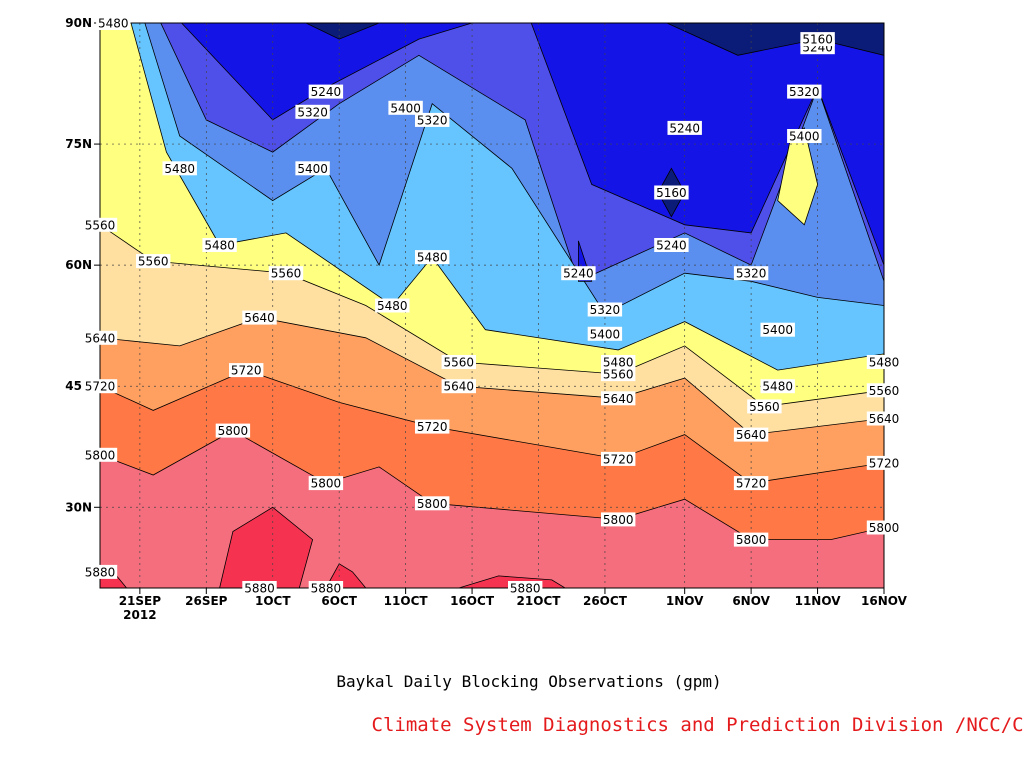  I want to click on x-tick-label: 1NOV, so click(685, 601).